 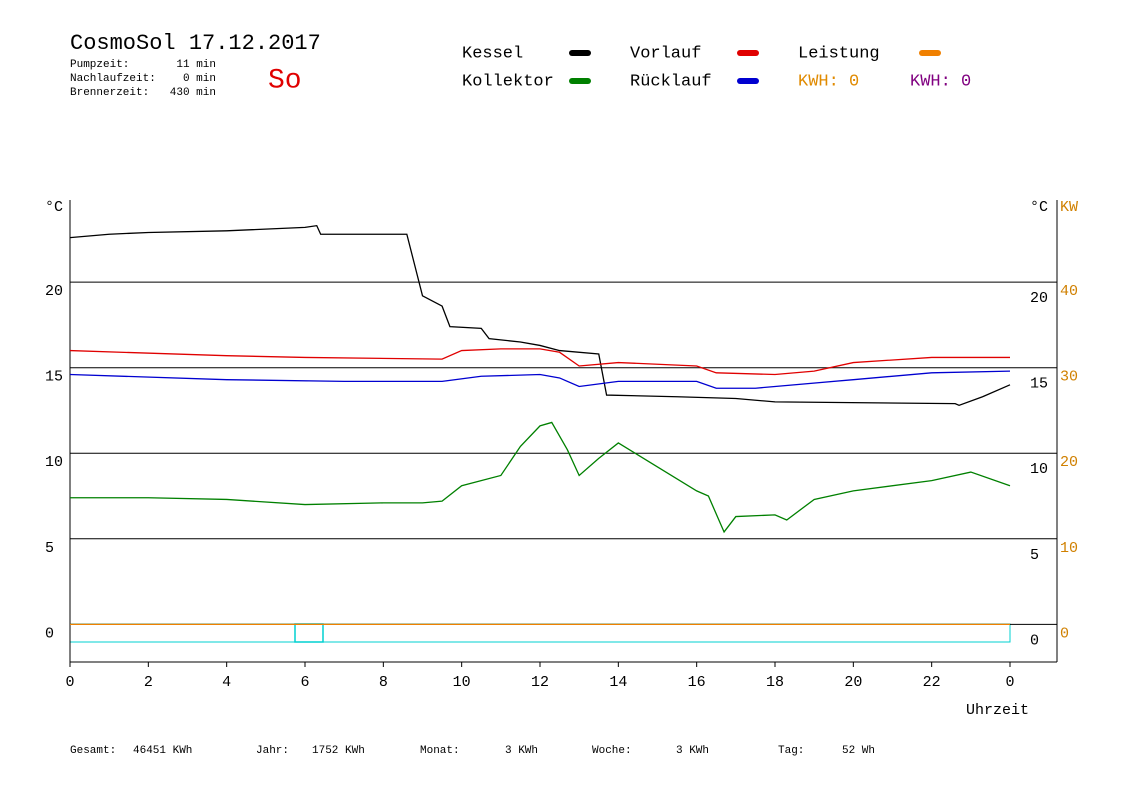 What do you see at coordinates (697, 682) in the screenshot?
I see `x-tick-label: 16` at bounding box center [697, 682].